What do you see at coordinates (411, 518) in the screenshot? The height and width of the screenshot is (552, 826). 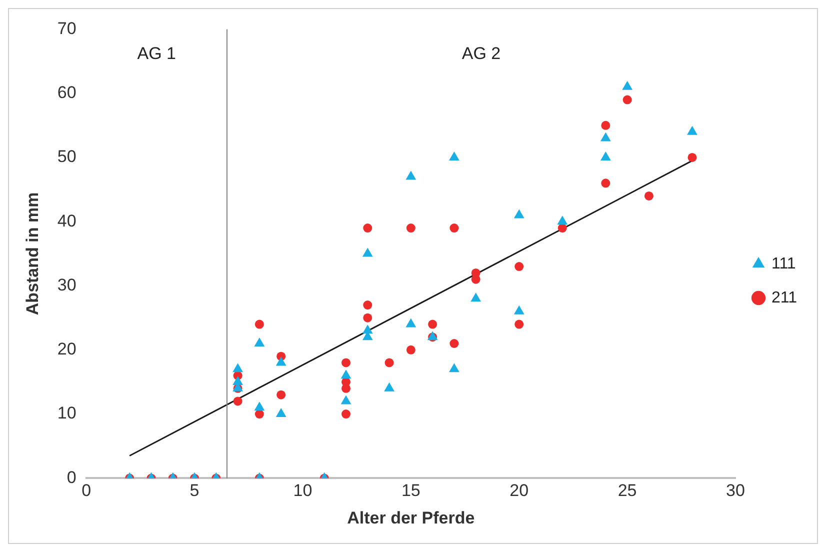 I see `x-axis-title: Alter der Pferde` at bounding box center [411, 518].